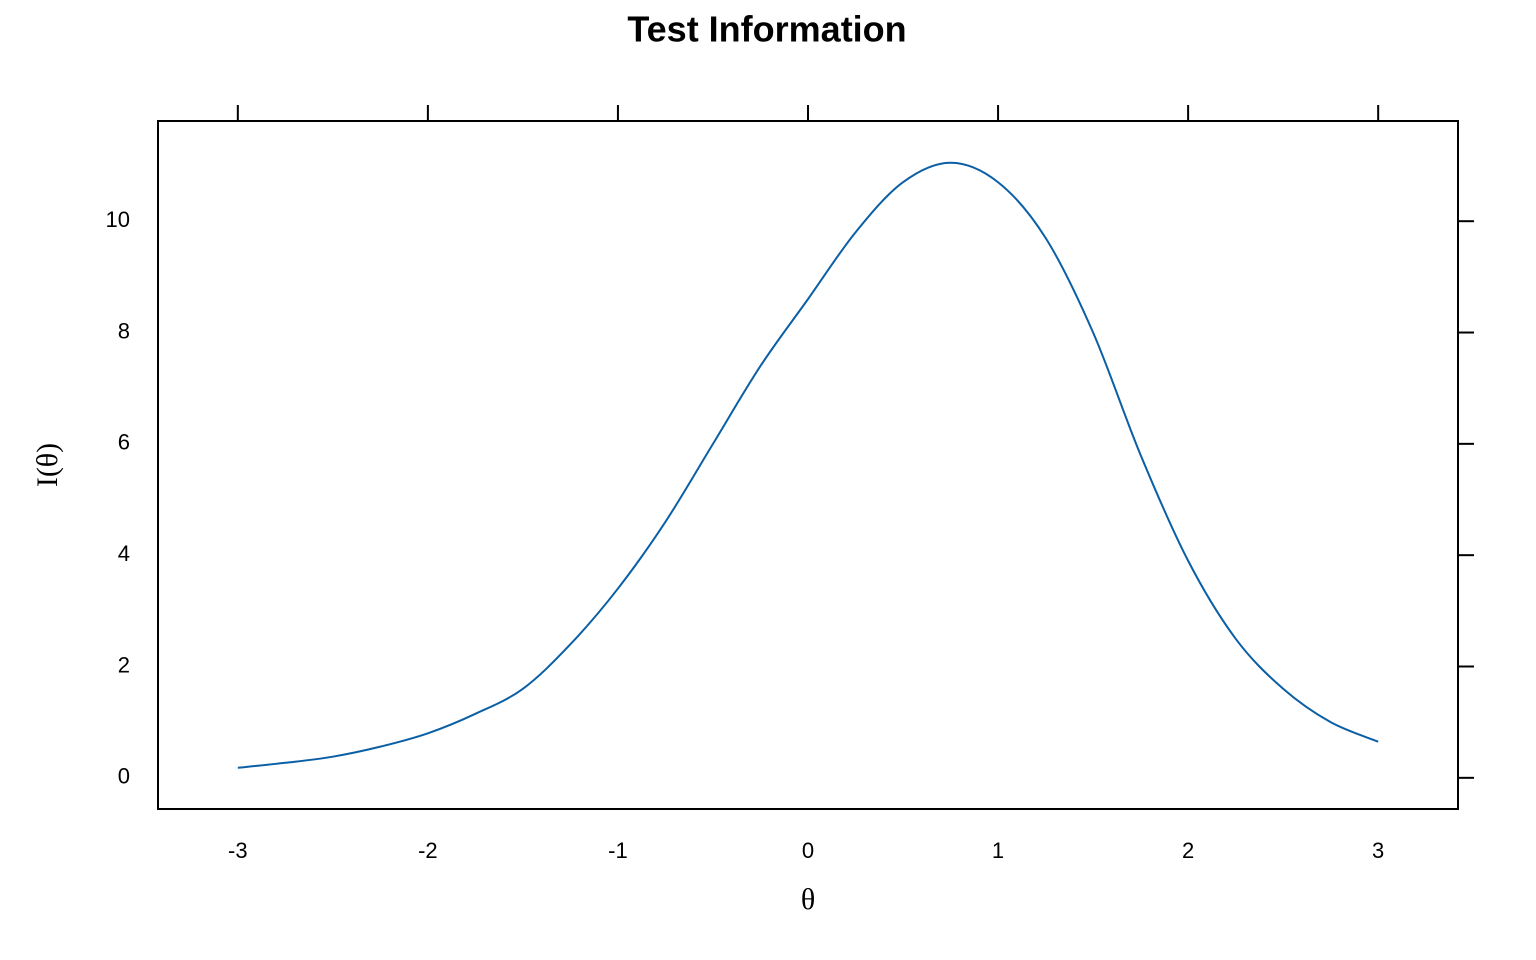 The height and width of the screenshot is (960, 1536). What do you see at coordinates (124, 664) in the screenshot?
I see `y-tick-label: 2` at bounding box center [124, 664].